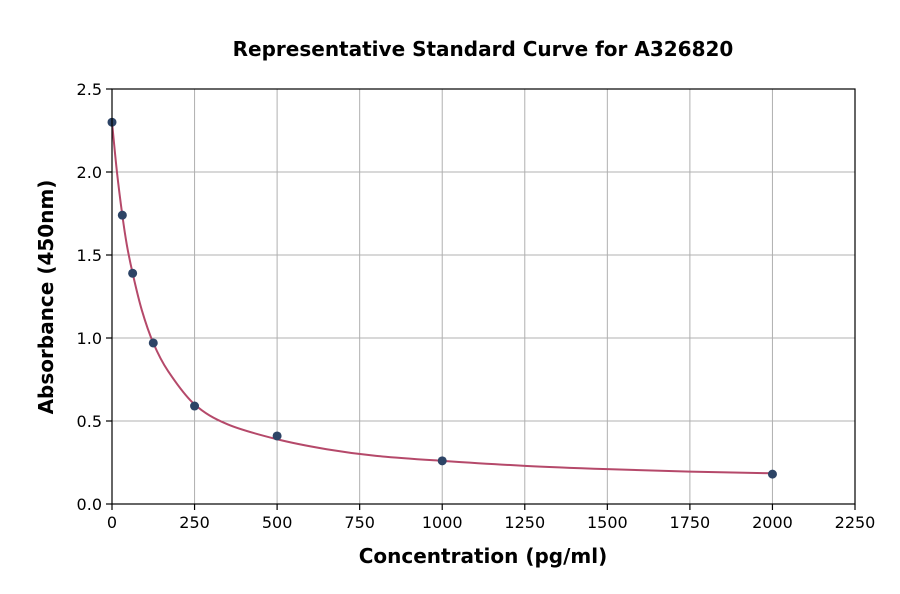 The height and width of the screenshot is (594, 900). I want to click on y-axis-label: Absorbance (450nm), so click(46, 297).